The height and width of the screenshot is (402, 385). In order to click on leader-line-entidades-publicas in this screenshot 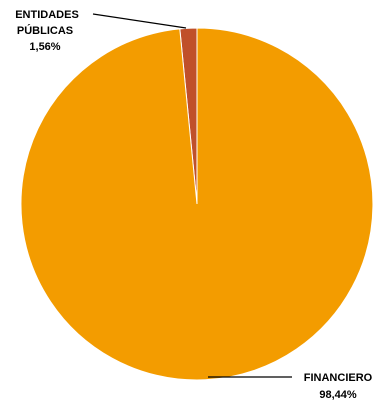, I will do `click(139, 21)`.